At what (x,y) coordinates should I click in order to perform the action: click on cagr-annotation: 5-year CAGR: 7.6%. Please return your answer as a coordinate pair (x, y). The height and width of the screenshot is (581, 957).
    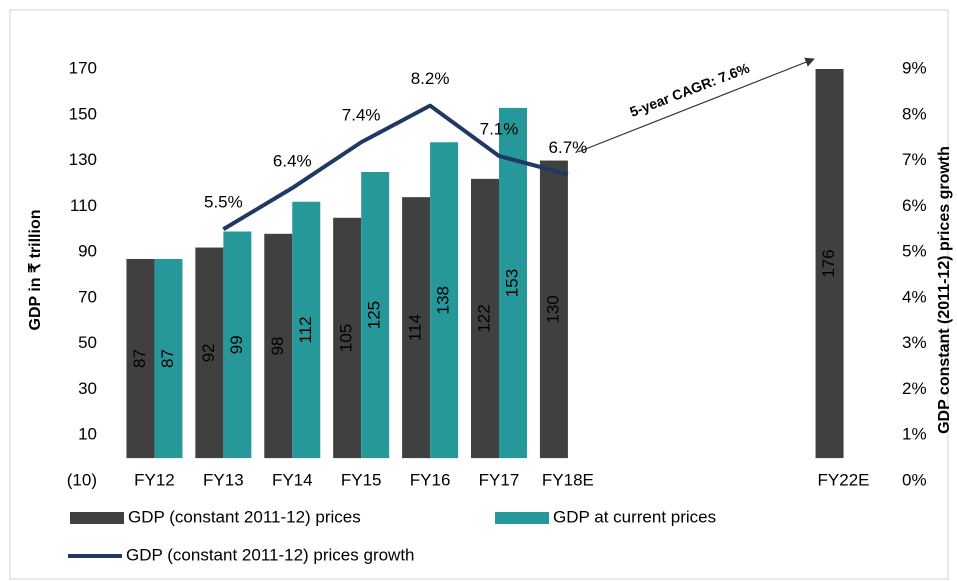
    Looking at the image, I should click on (689, 89).